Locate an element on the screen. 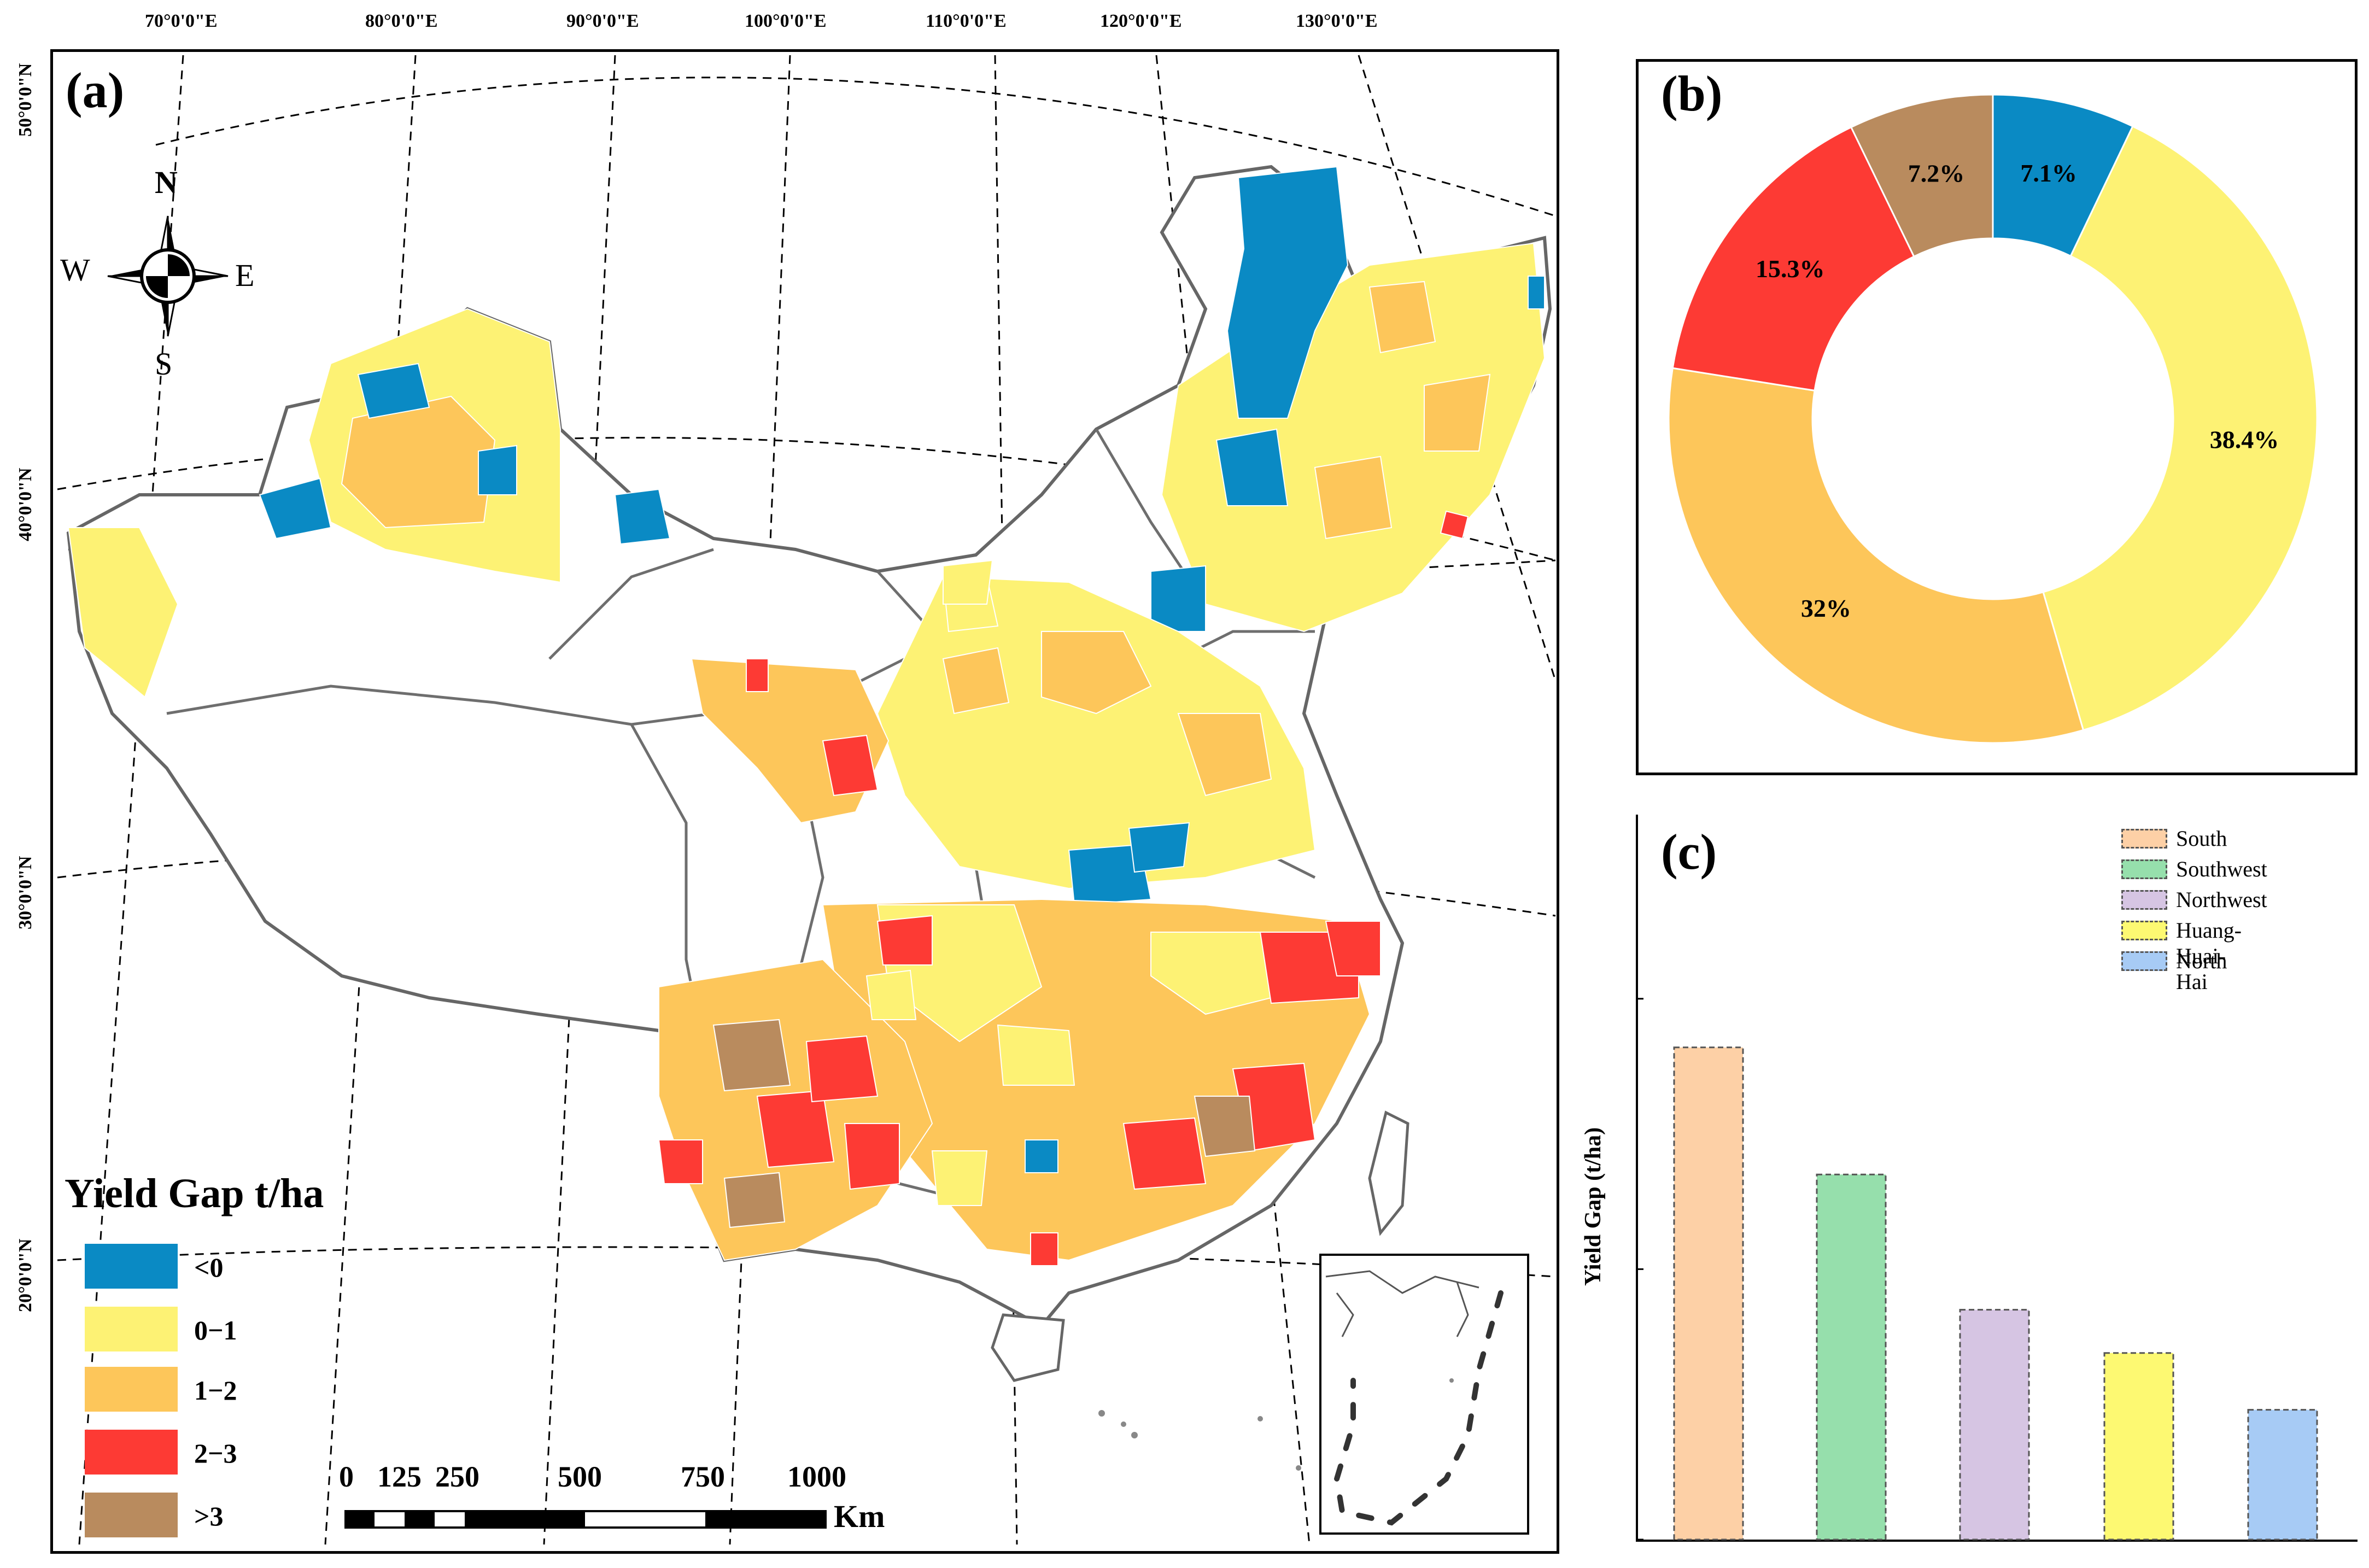 The image size is (2369, 1568). scattered-islands is located at coordinates (1276, 1424).